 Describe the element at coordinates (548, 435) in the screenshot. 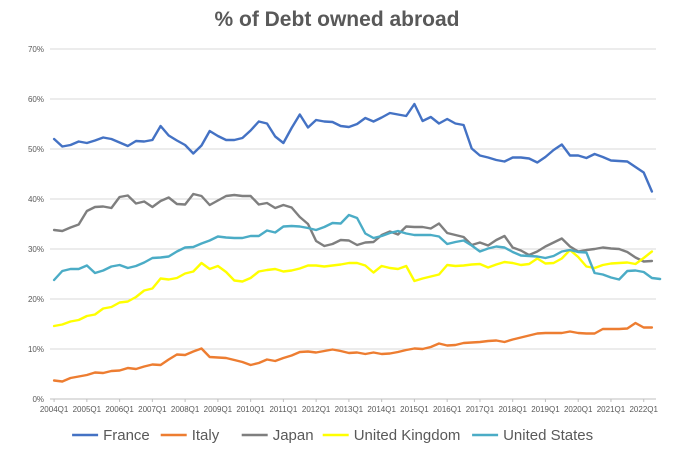

I see `legend-label: United States` at that location.